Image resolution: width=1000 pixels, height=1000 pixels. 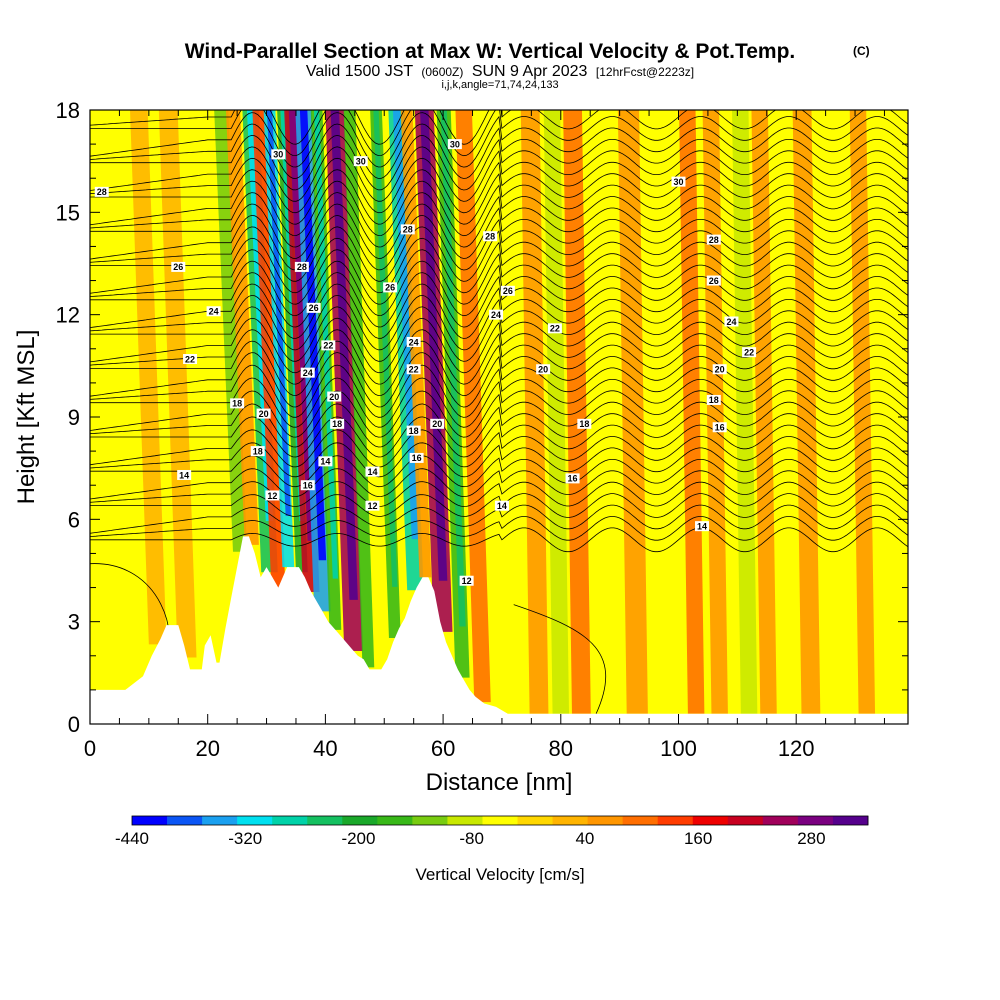 I want to click on colorbar-ticks: -440 -320 -200 -80 40 160 280, so click(x=470, y=838).